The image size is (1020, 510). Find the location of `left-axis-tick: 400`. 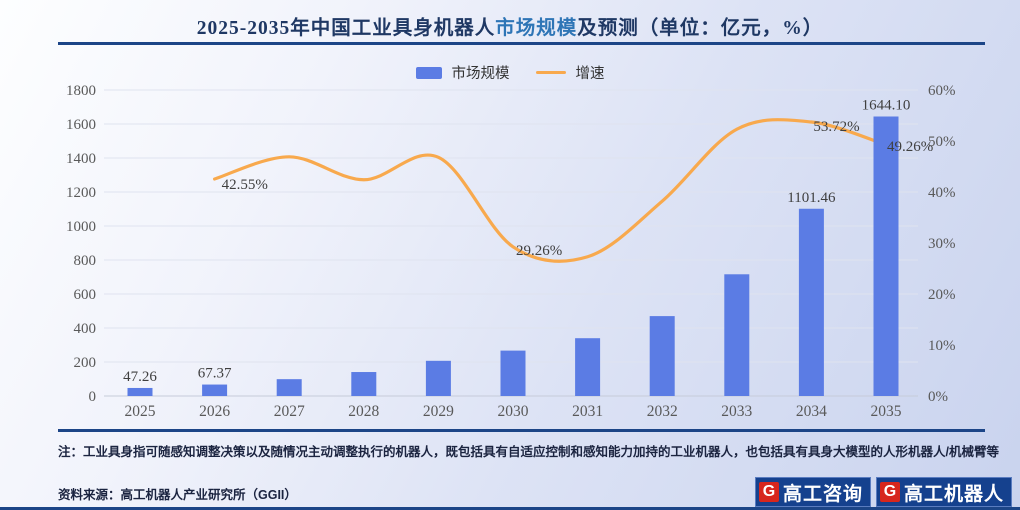

left-axis-tick: 400 is located at coordinates (85, 329).